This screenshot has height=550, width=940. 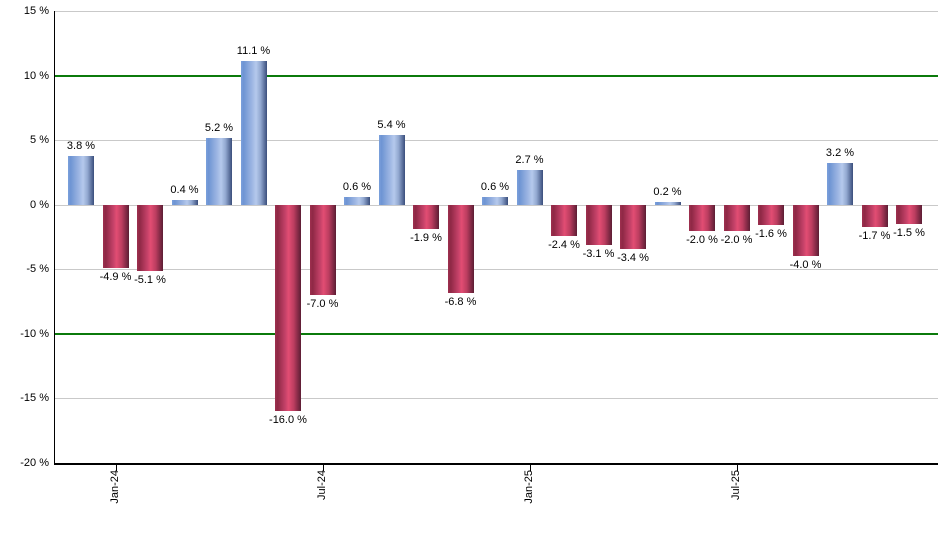 What do you see at coordinates (874, 235) in the screenshot?
I see `bar-value-label: -1.7 %` at bounding box center [874, 235].